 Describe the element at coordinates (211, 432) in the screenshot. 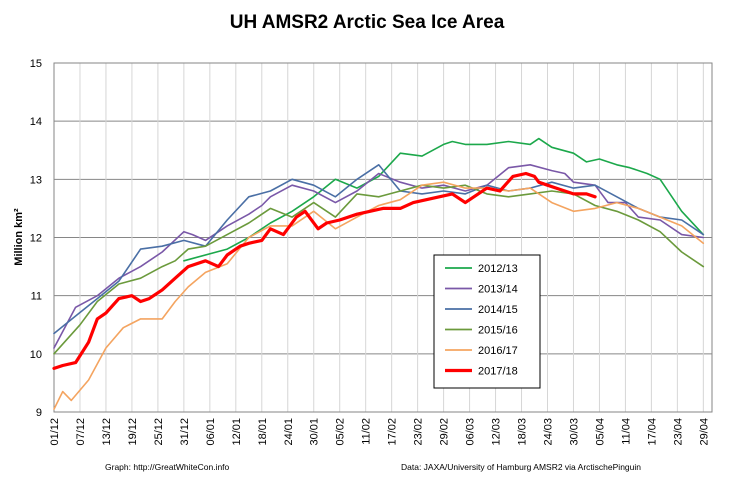

I see `x-tick-label: 06/01` at that location.